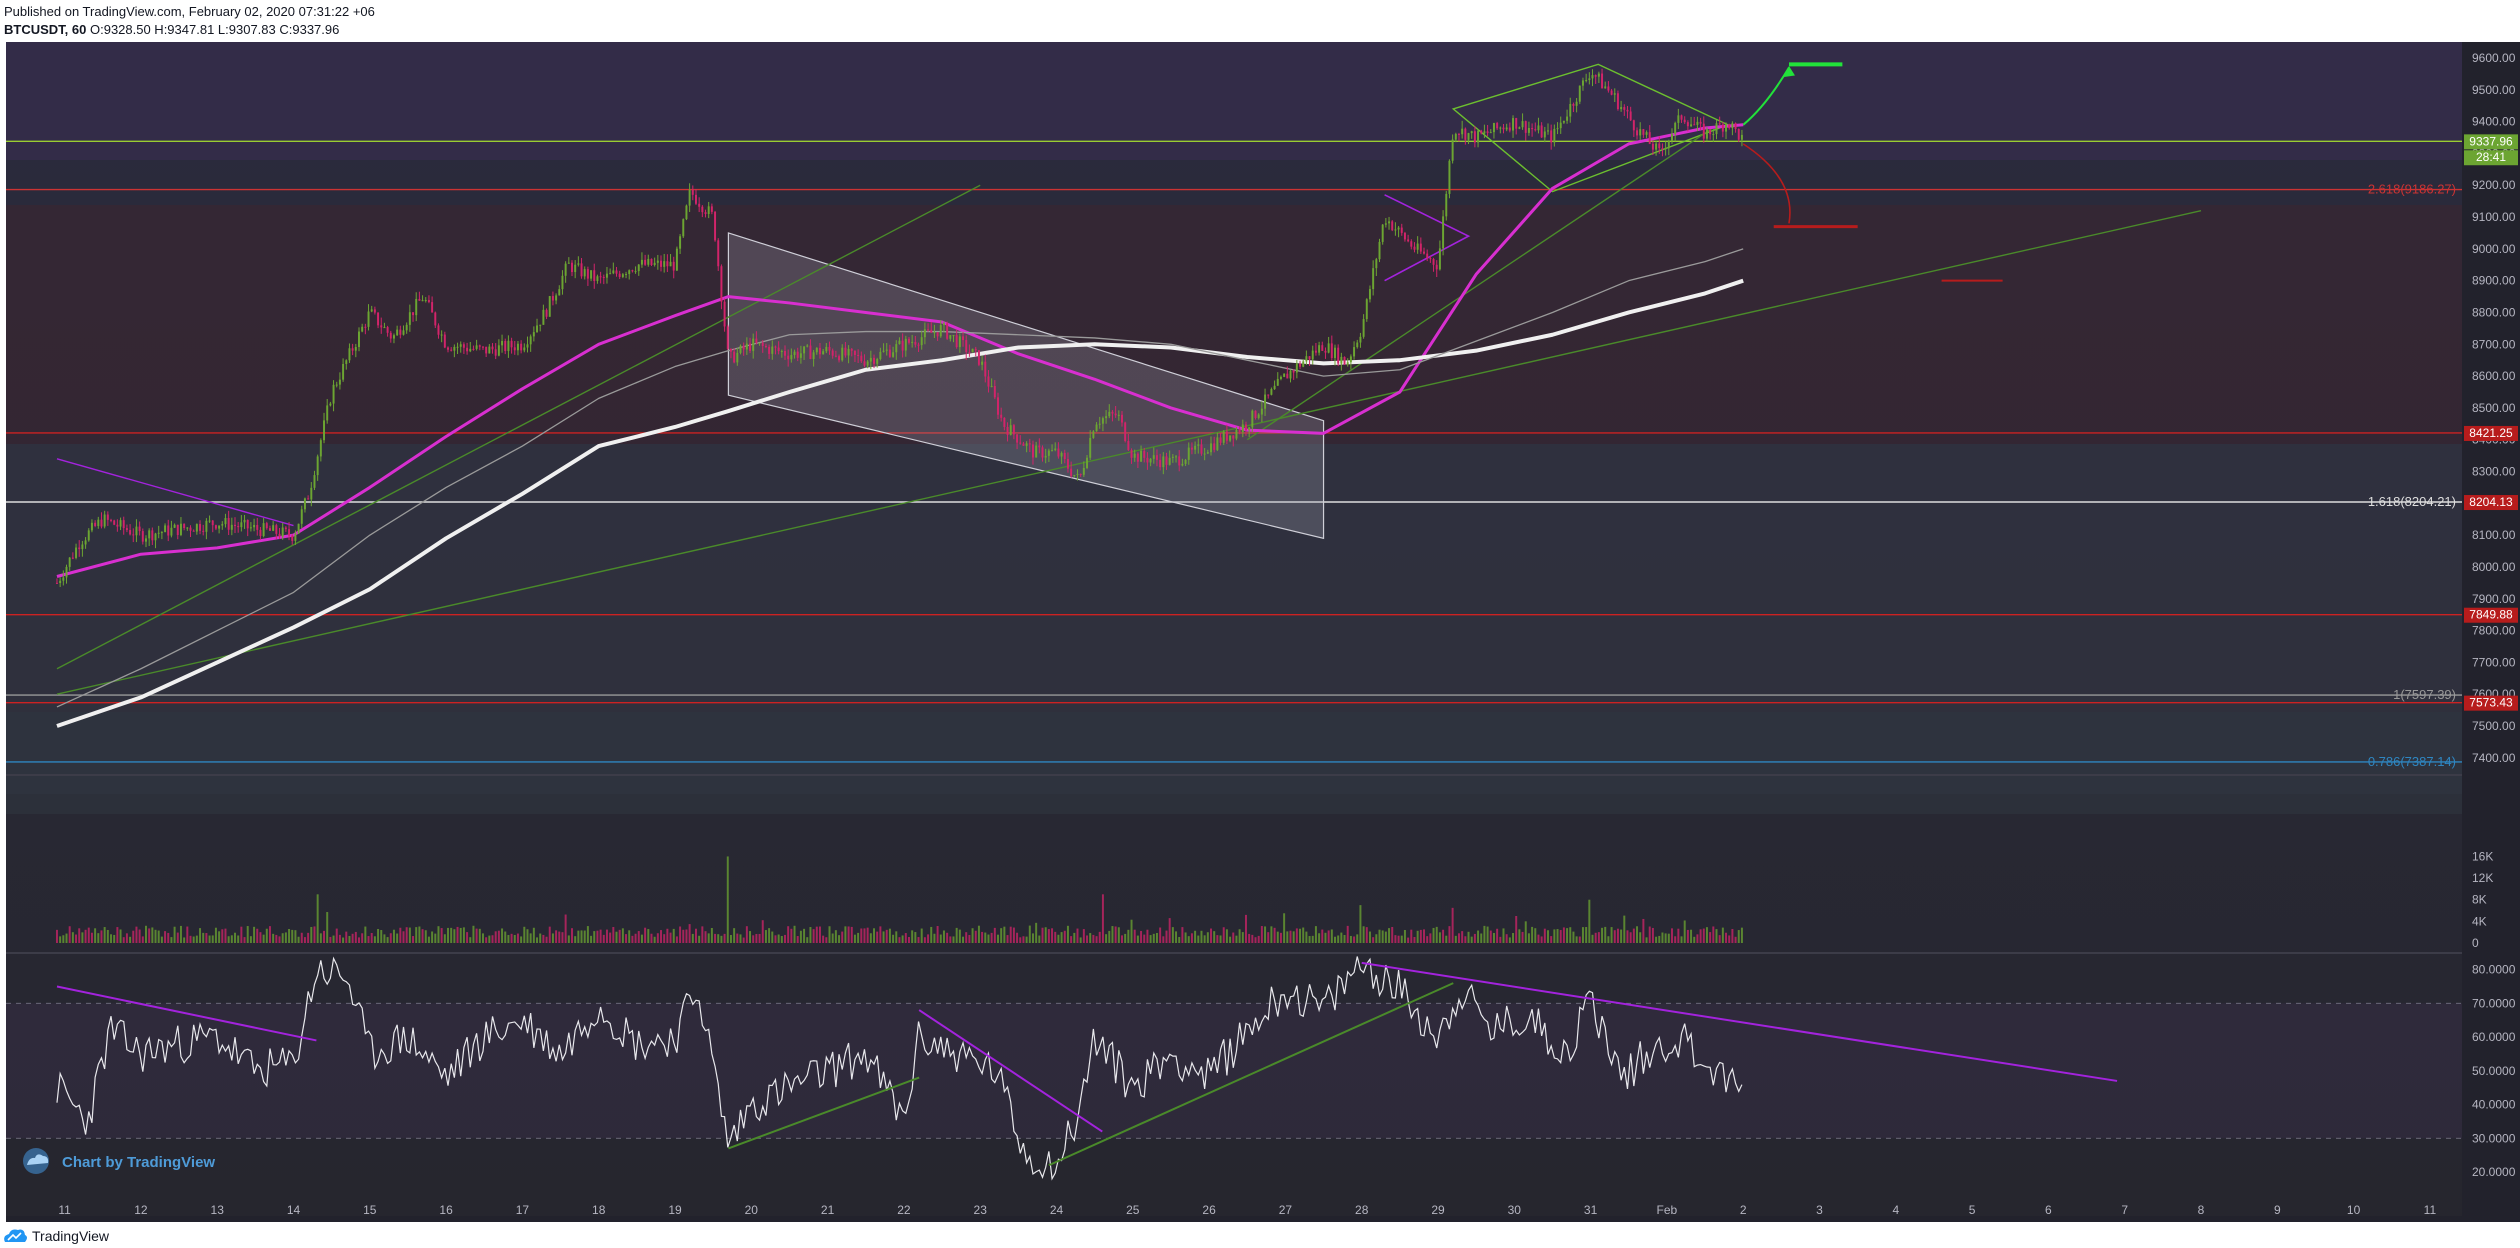 The width and height of the screenshot is (2520, 1248). What do you see at coordinates (899, 1068) in the screenshot?
I see `rsi-line` at bounding box center [899, 1068].